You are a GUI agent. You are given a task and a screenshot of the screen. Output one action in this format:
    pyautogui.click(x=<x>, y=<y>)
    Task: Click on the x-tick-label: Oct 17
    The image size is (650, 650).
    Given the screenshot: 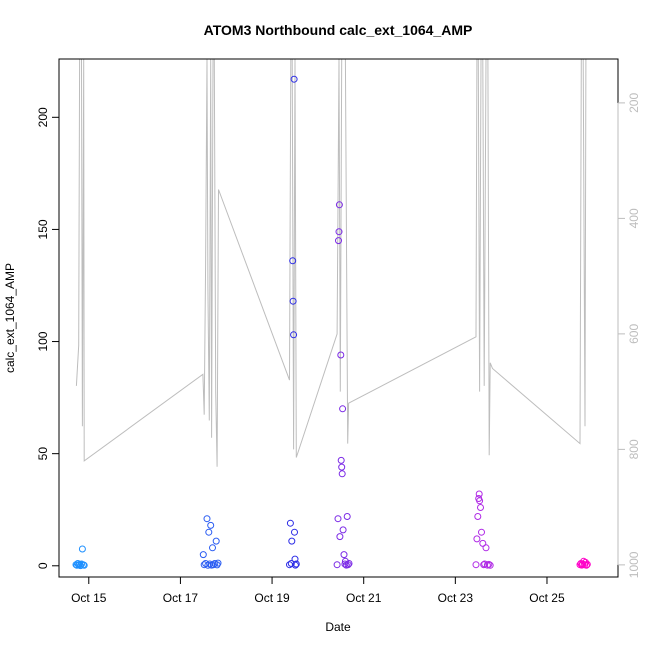 What is the action you would take?
    pyautogui.click(x=181, y=598)
    